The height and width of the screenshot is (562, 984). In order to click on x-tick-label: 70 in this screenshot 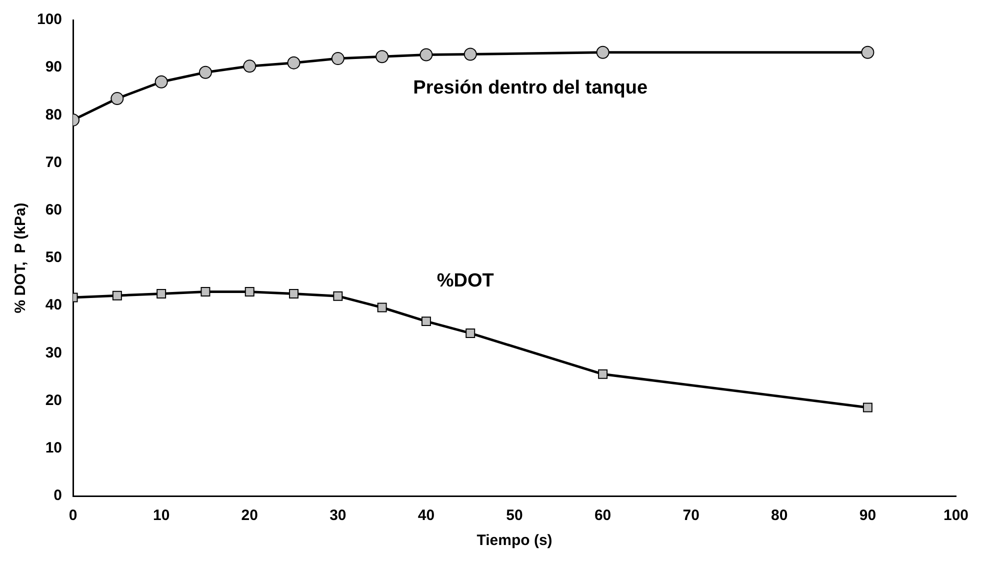, I will do `click(691, 515)`.